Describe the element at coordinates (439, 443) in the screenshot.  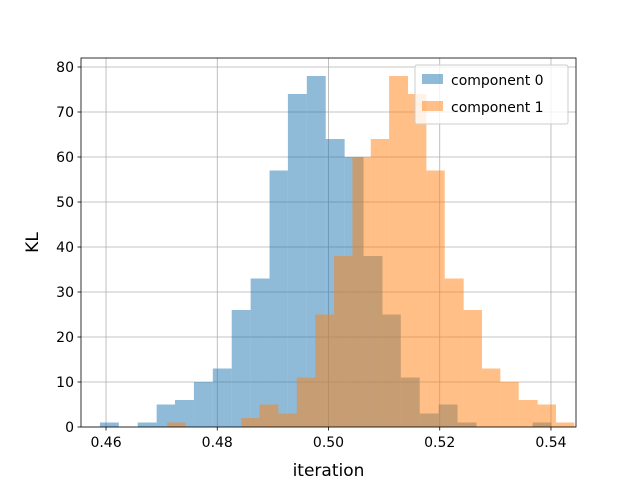
I see `x-tick-label: 0.52` at that location.